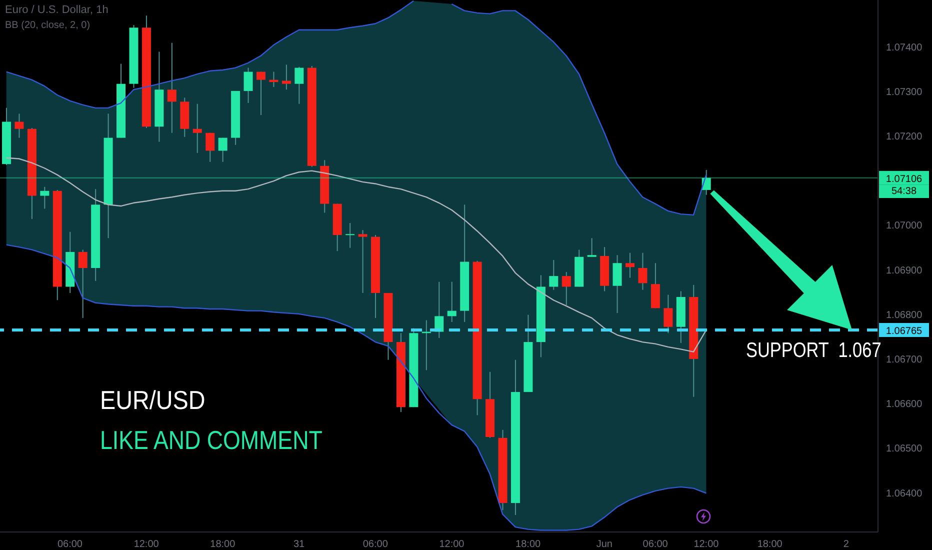  What do you see at coordinates (904, 191) in the screenshot?
I see `text: 54:38` at bounding box center [904, 191].